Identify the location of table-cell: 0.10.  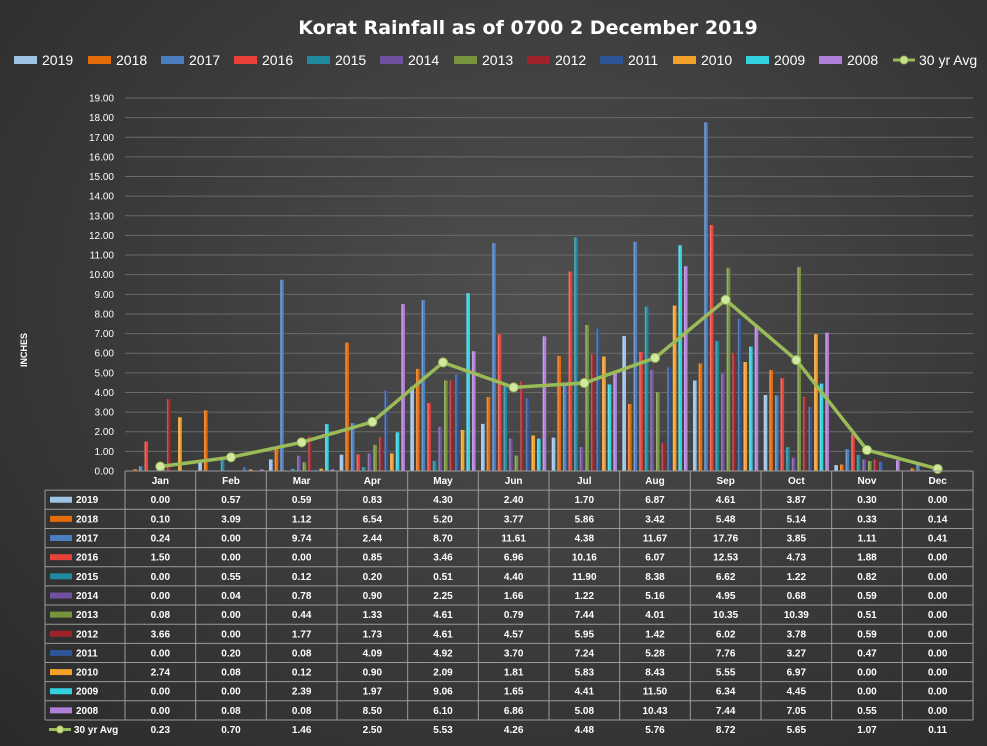
(161, 519).